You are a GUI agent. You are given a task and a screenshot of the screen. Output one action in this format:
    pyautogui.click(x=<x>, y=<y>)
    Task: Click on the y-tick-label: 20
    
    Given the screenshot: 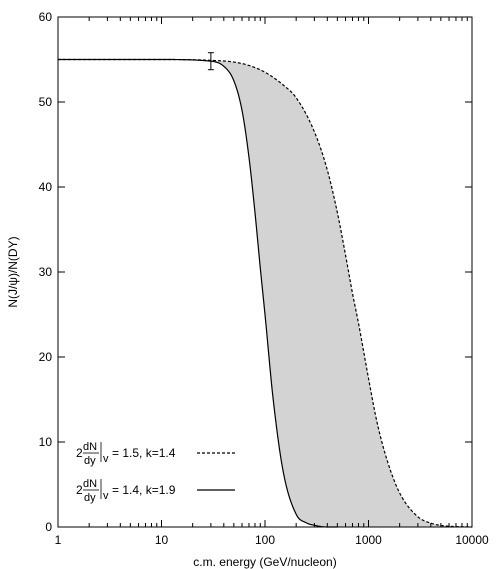 What is the action you would take?
    pyautogui.click(x=46, y=357)
    